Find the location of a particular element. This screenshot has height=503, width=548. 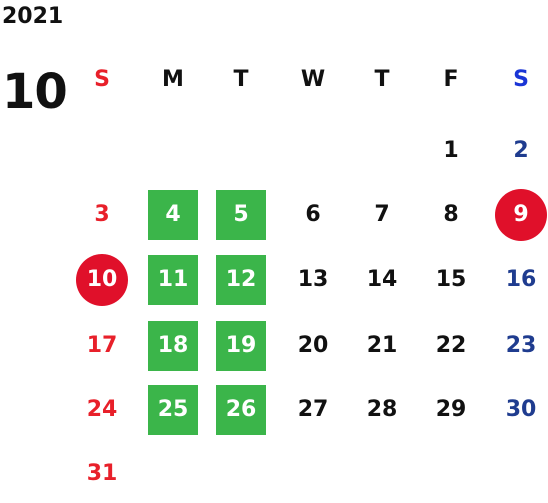

calendar-day-highlighted: 4 is located at coordinates (173, 215).